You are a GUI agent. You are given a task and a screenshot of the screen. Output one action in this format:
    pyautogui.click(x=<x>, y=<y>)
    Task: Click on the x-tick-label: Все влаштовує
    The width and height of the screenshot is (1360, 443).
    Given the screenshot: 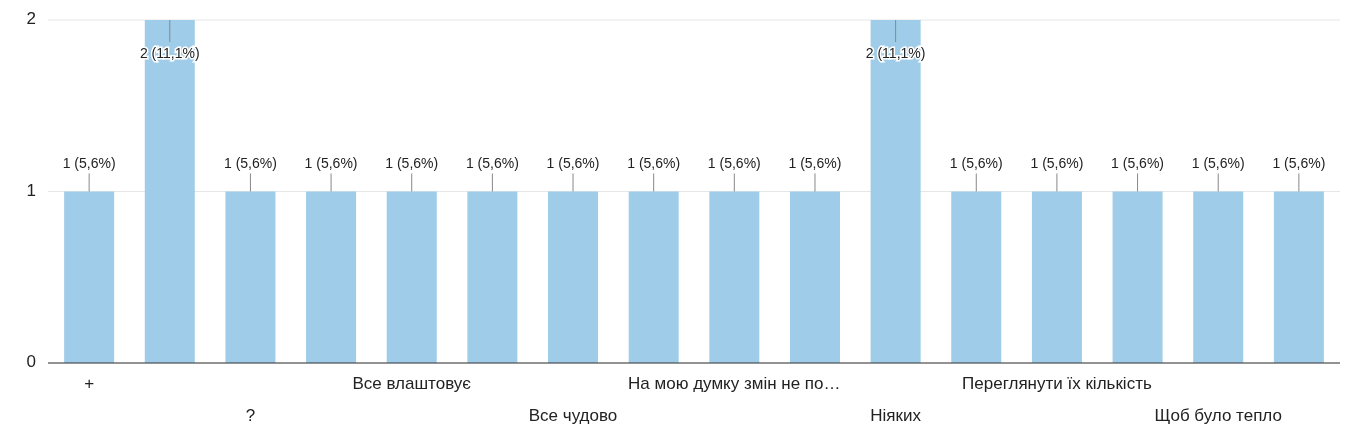 What is the action you would take?
    pyautogui.click(x=412, y=383)
    